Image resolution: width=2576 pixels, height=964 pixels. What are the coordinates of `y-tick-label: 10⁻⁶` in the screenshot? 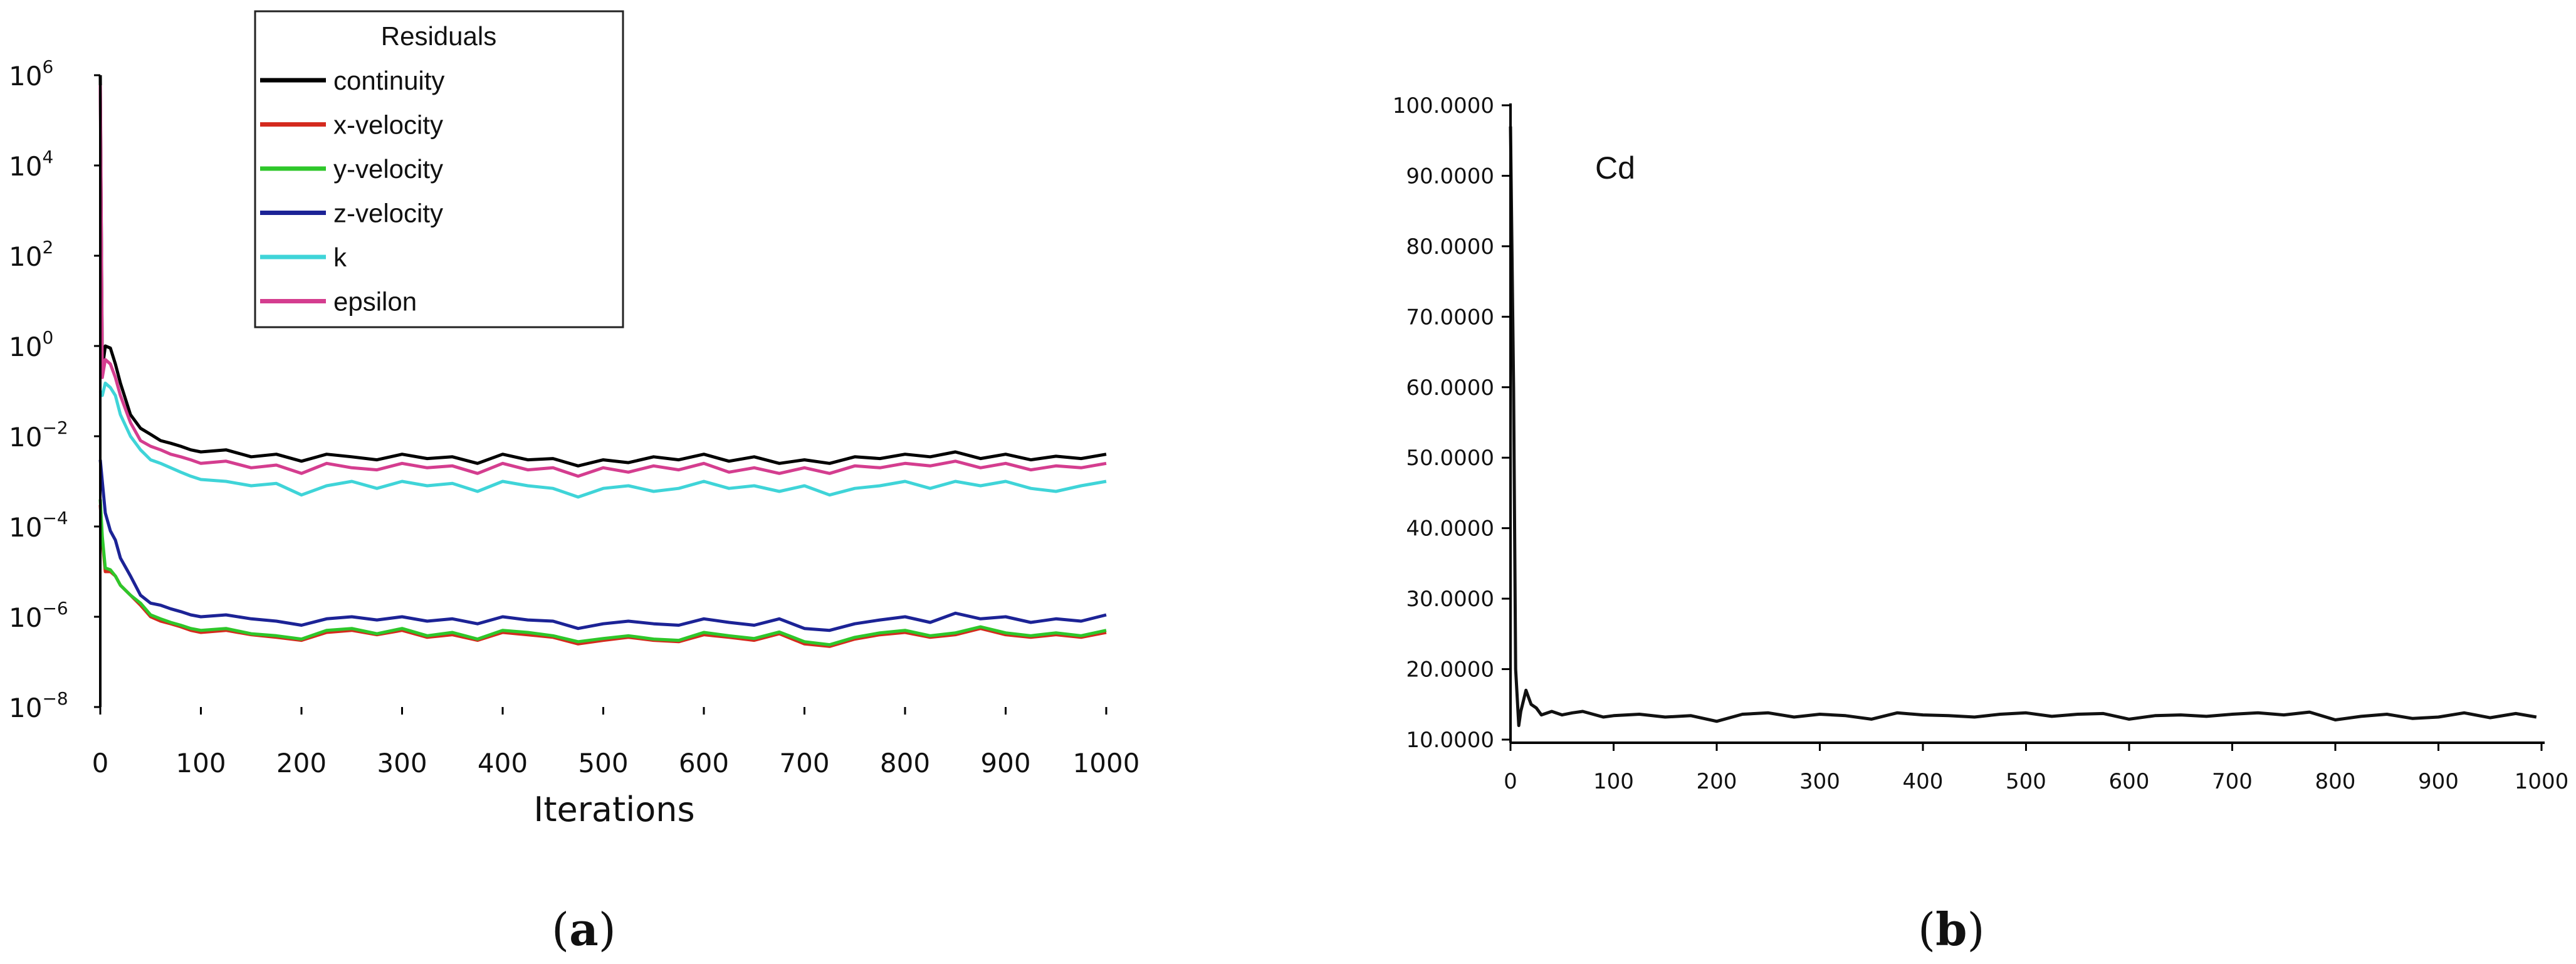 It's located at (38, 616).